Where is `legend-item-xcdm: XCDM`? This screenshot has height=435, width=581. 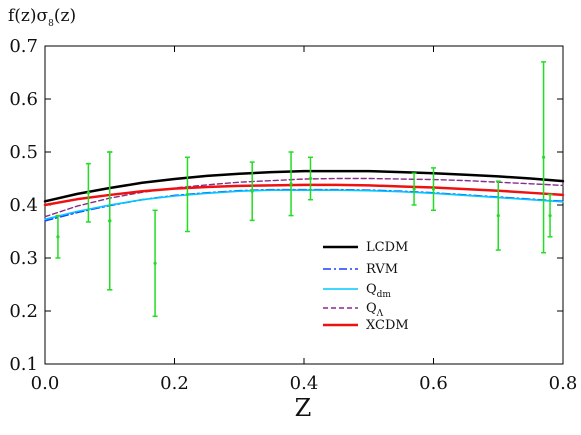 legend-item-xcdm: XCDM is located at coordinates (366, 325).